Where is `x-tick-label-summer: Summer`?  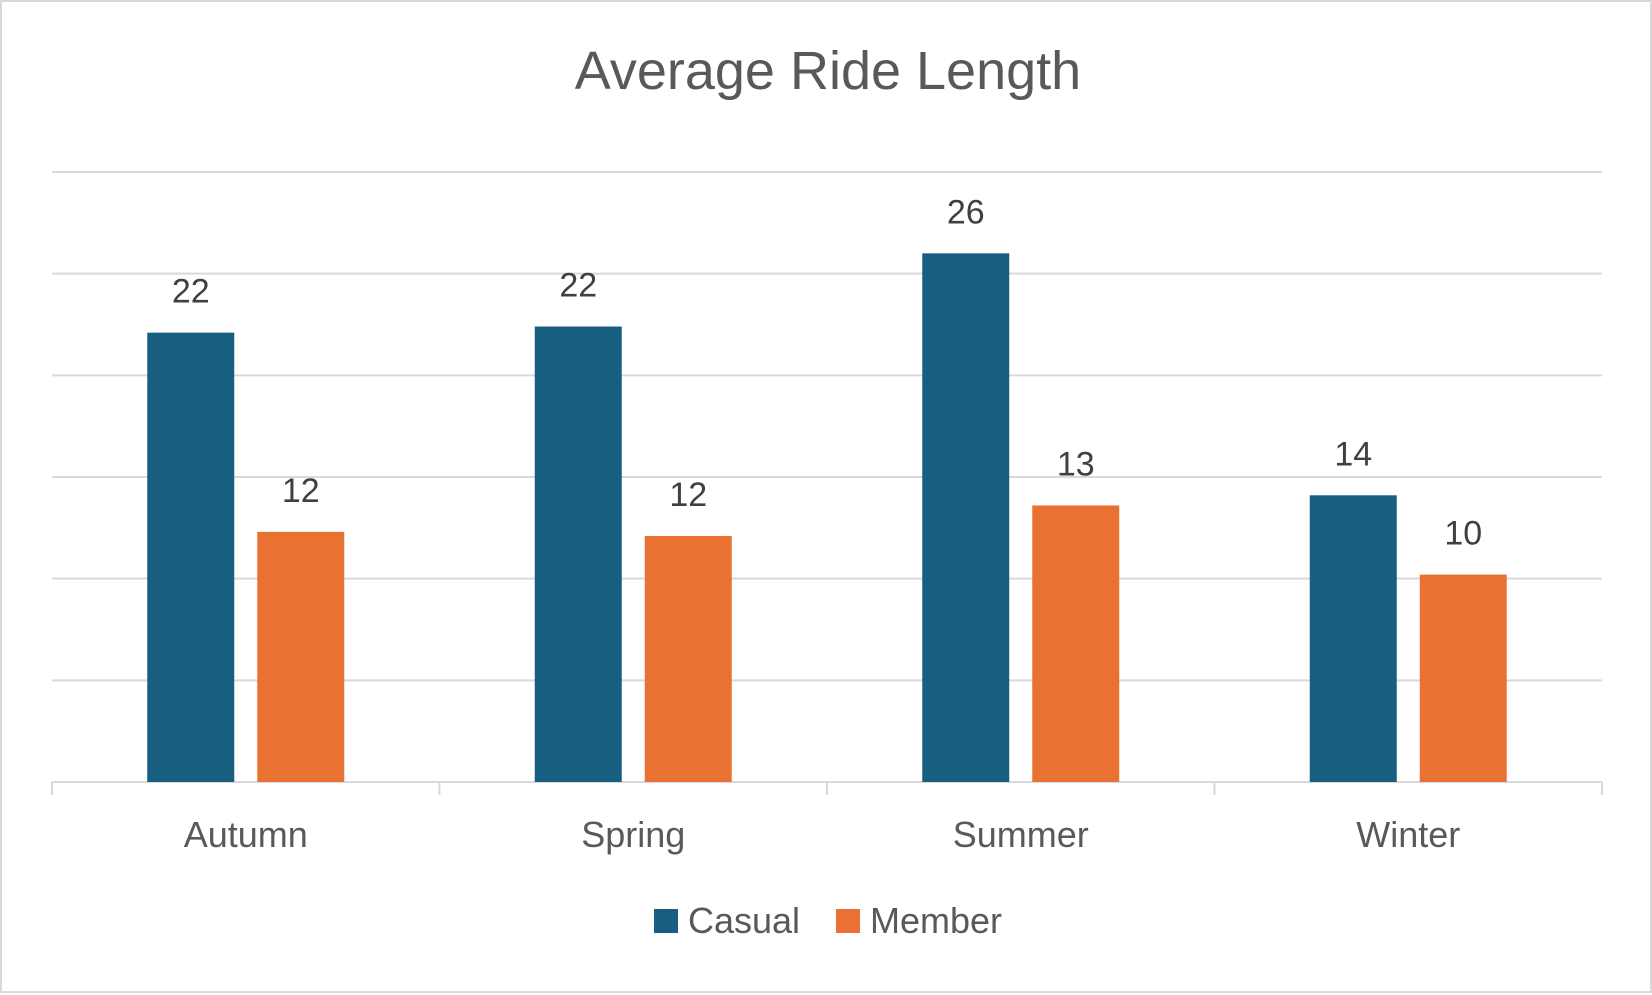 x-tick-label-summer: Summer is located at coordinates (1021, 834).